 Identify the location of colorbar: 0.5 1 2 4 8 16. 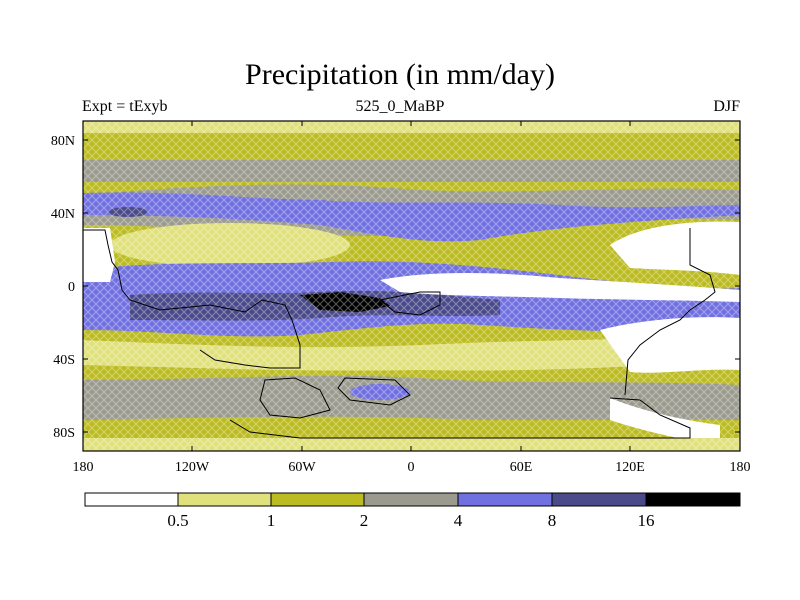
(412, 511).